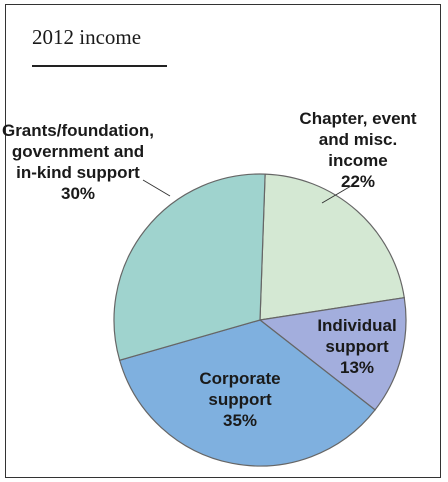  Describe the element at coordinates (357, 150) in the screenshot. I see `slice-label: Chapter, event and misc. income 22%` at that location.